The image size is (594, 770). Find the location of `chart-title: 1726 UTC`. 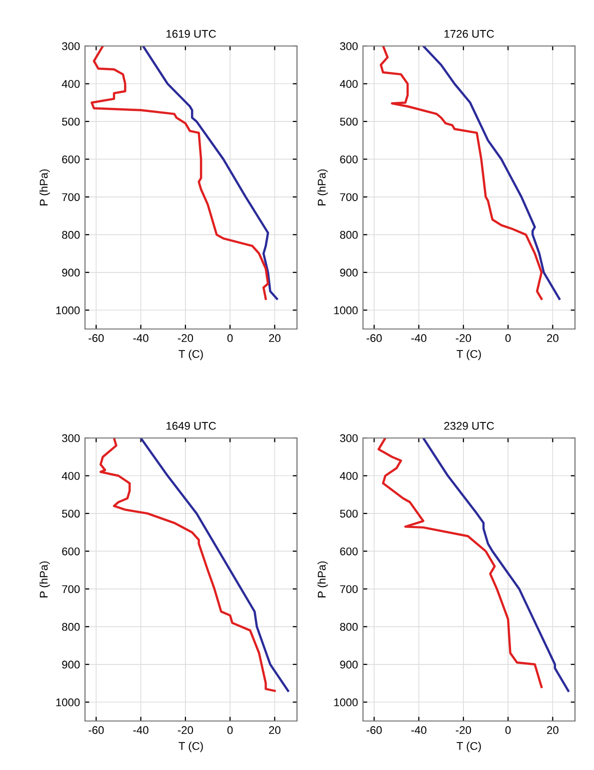

chart-title: 1726 UTC is located at coordinates (469, 34).